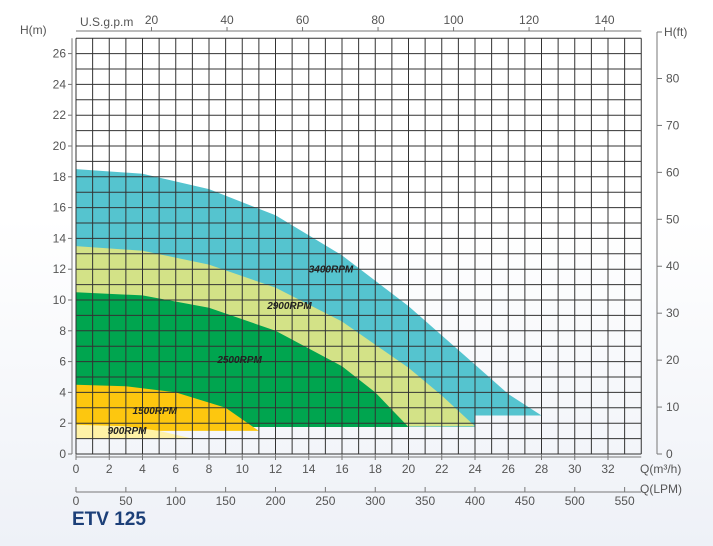 This screenshot has width=713, height=546. I want to click on ft-axis-label: H(ft), so click(675, 32).